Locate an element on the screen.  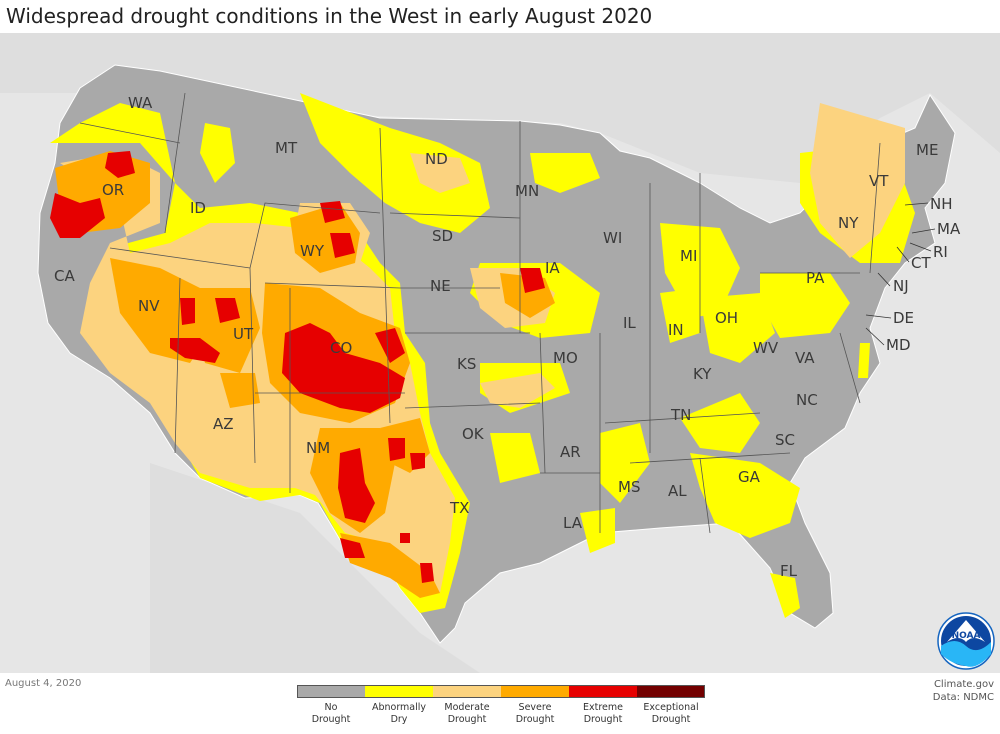
state-label-md: MD is located at coordinates (898, 345).